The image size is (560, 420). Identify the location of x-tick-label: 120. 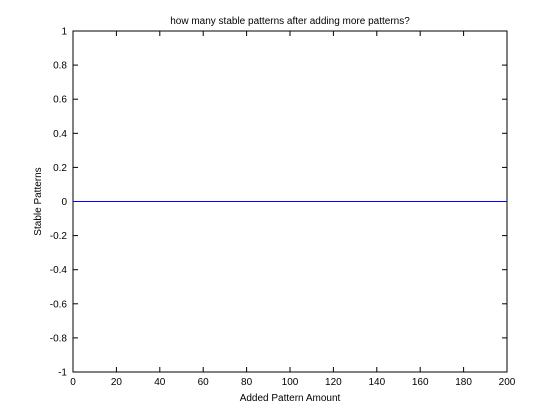
(333, 382).